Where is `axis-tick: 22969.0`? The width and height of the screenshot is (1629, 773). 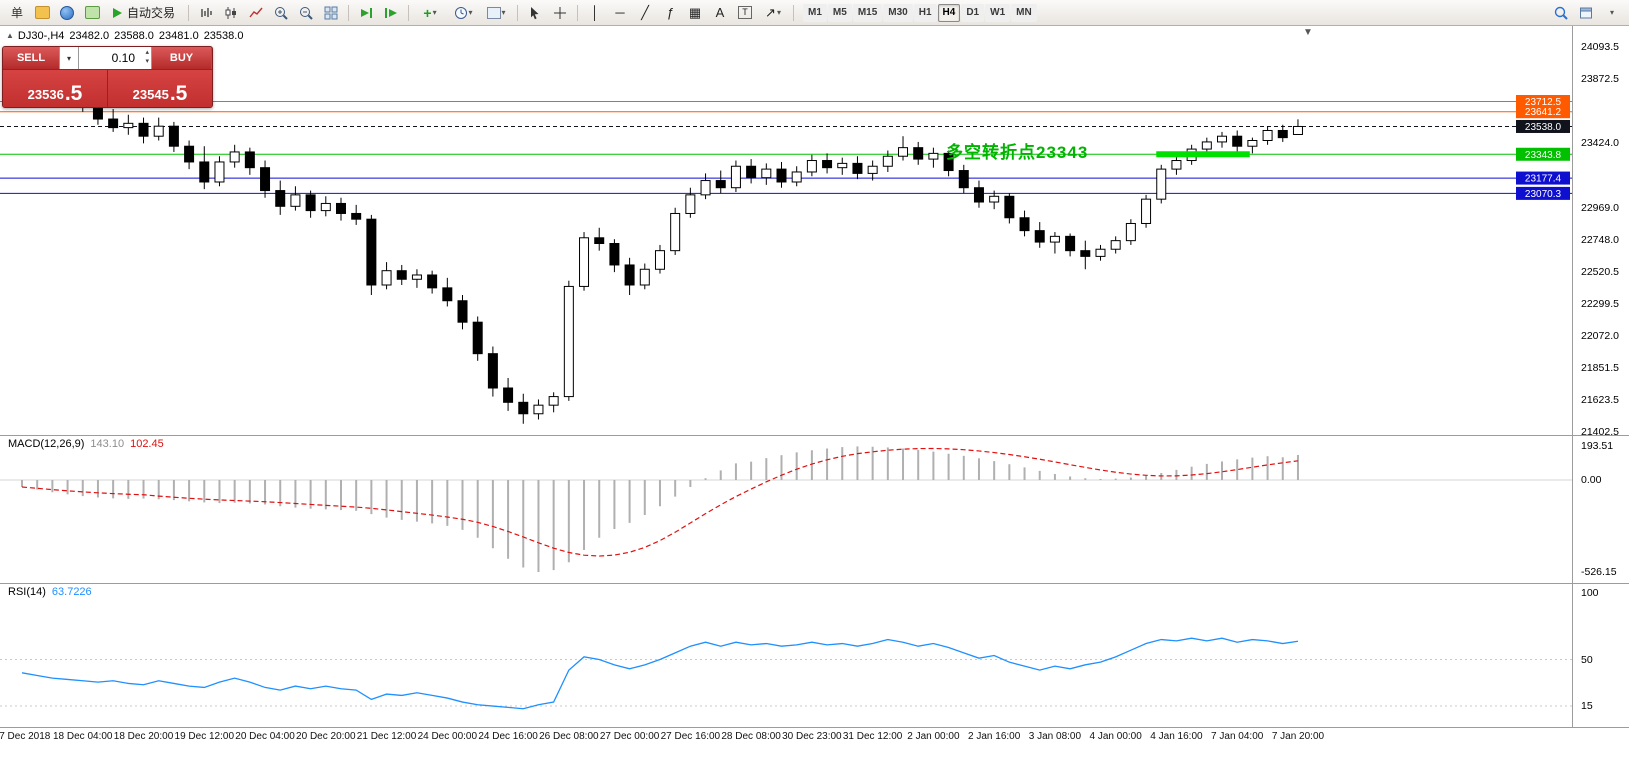
axis-tick: 22969.0 is located at coordinates (1600, 207).